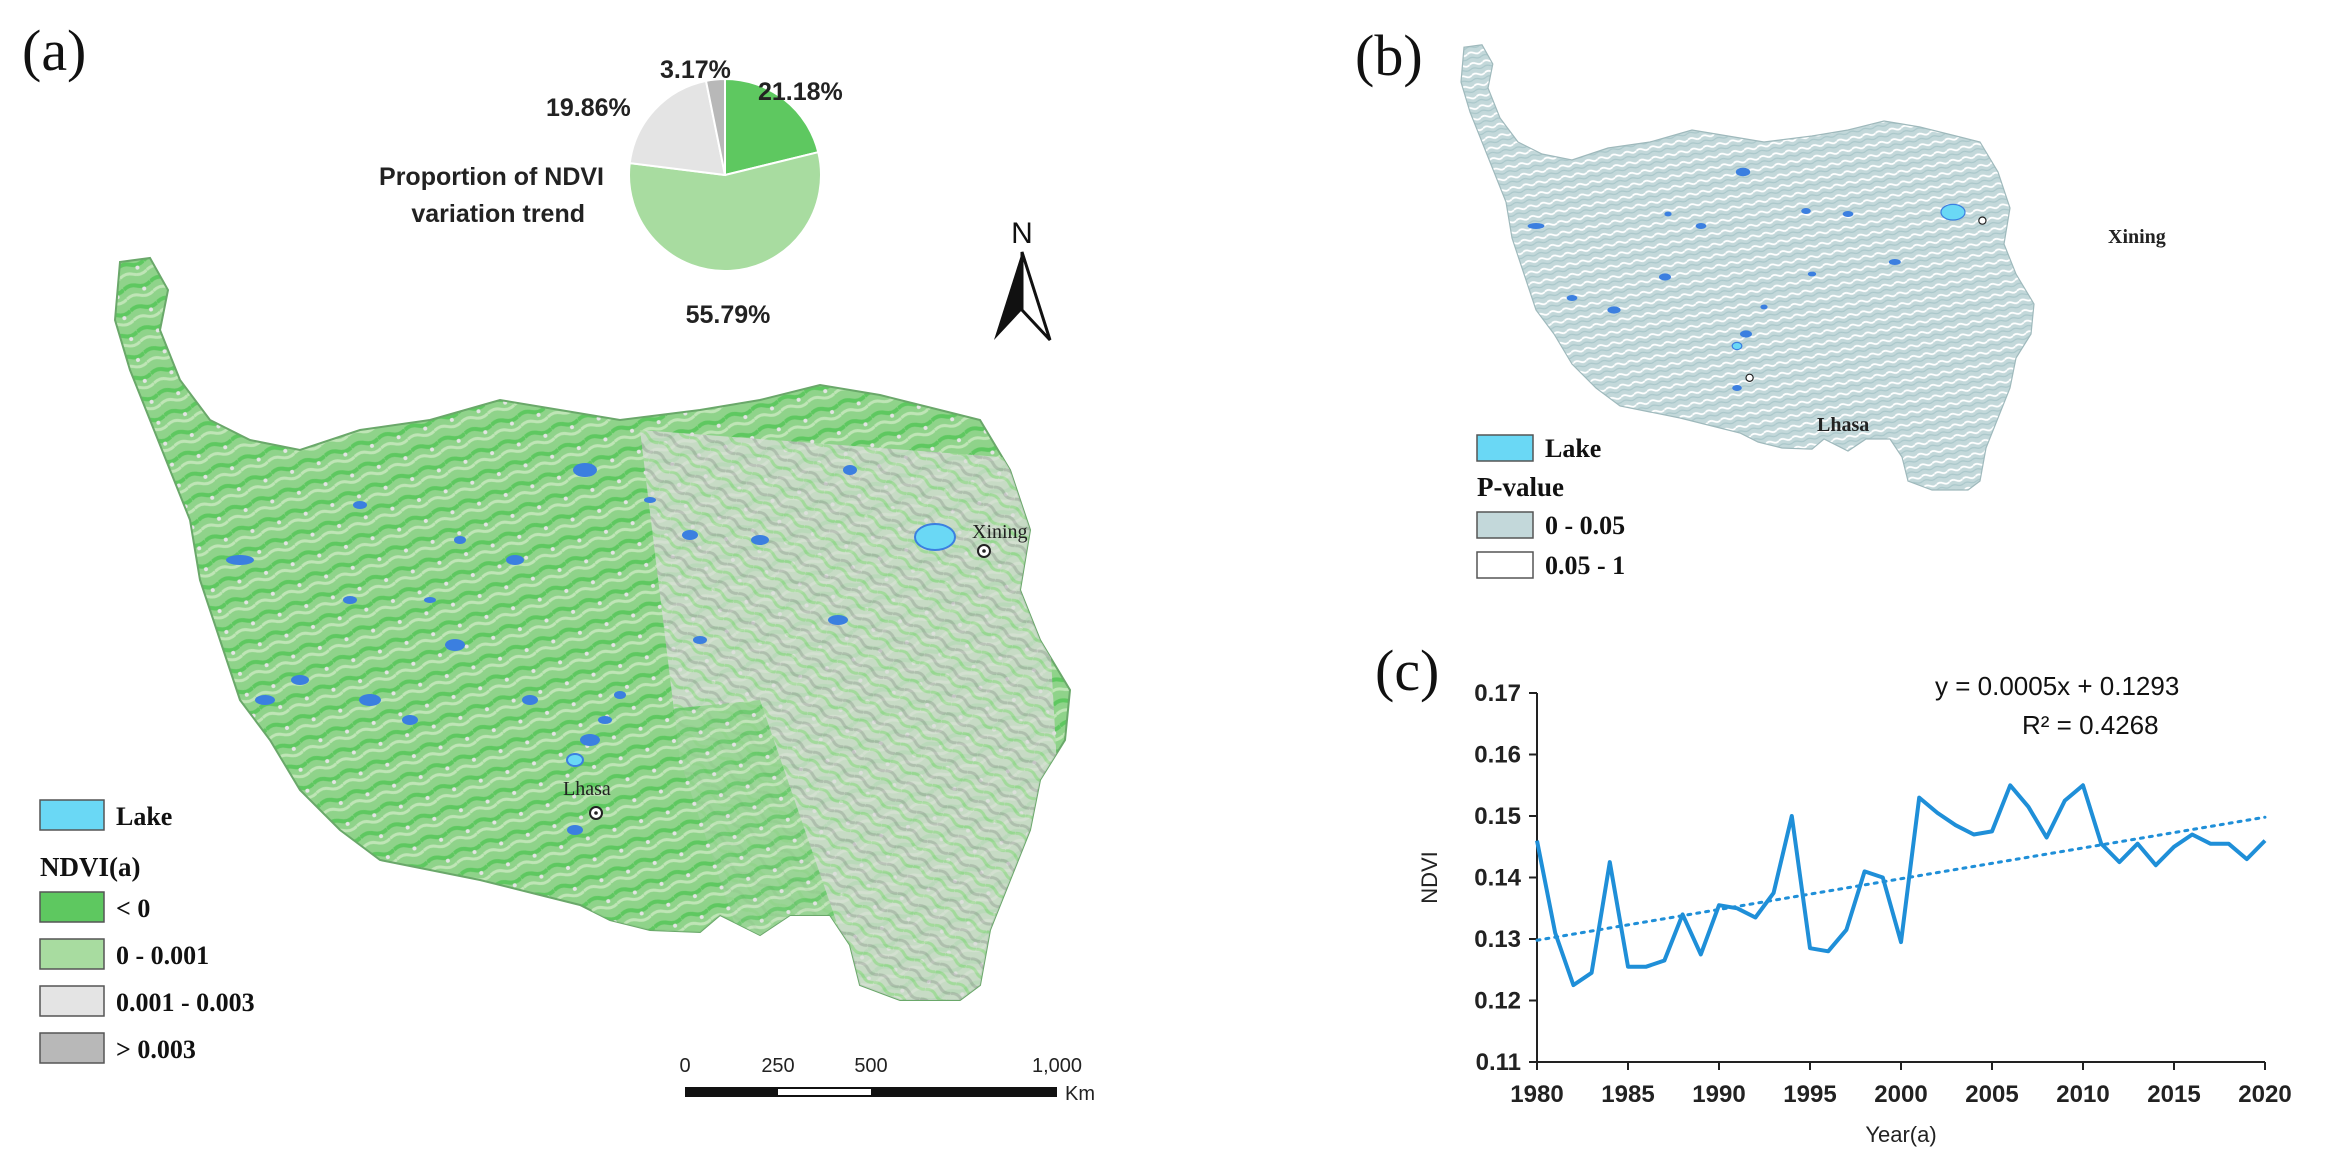  Describe the element at coordinates (2082, 1094) in the screenshot. I see `x-tick-label-6: 2010` at that location.